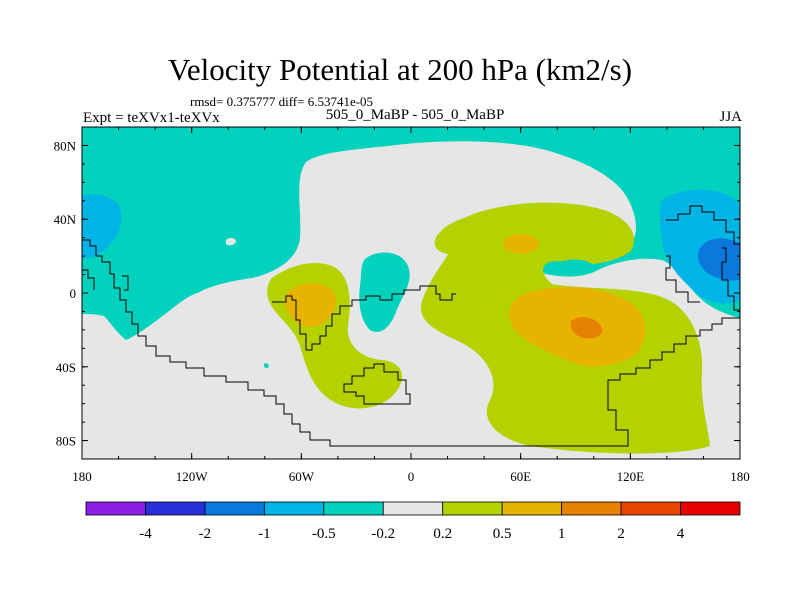 The height and width of the screenshot is (600, 800). What do you see at coordinates (400, 69) in the screenshot?
I see `chart-title: Velocity Potential at 200 hPa (km2/s)` at bounding box center [400, 69].